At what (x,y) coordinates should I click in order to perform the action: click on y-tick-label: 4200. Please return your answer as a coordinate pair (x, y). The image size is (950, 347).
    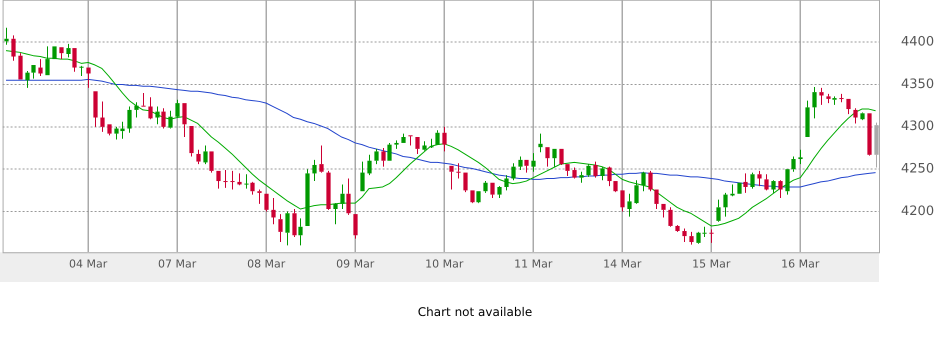
    Looking at the image, I should click on (917, 211).